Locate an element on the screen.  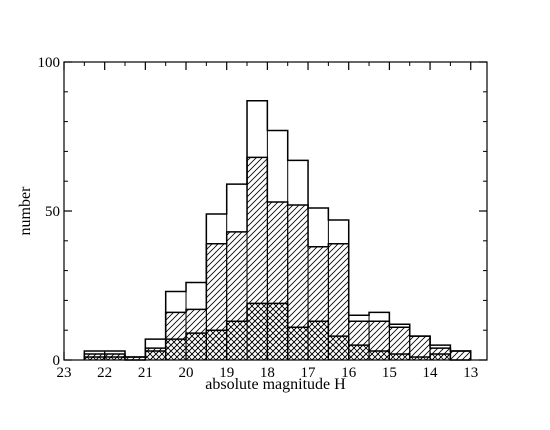
x-tick-label: 21 is located at coordinates (145, 373).